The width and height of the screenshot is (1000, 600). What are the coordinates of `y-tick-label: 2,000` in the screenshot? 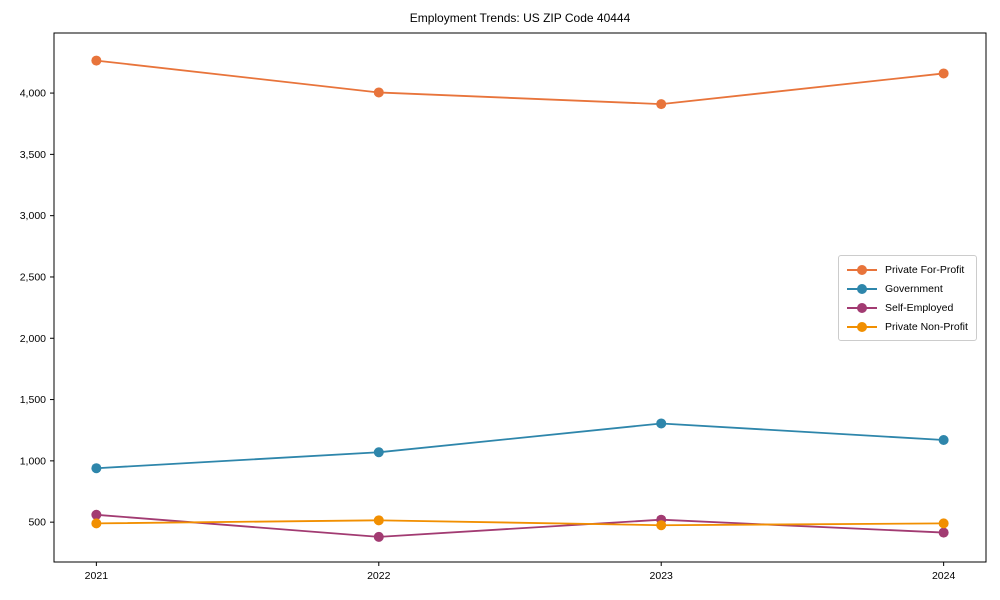 It's located at (33, 339).